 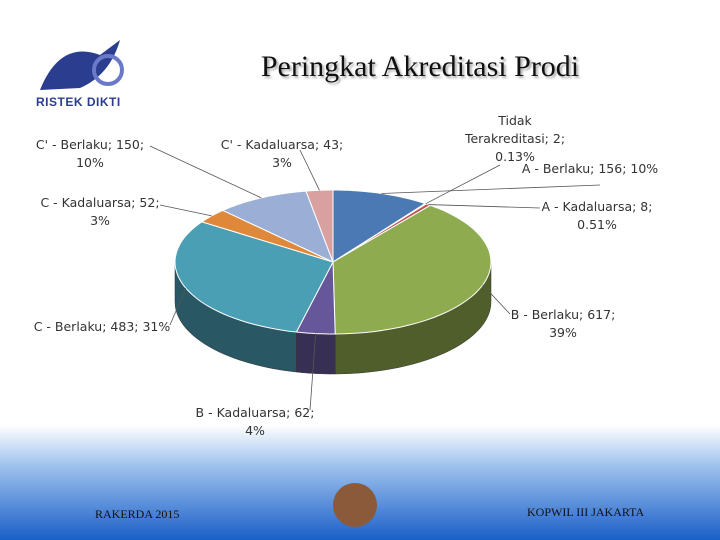 I want to click on data-label: C - Kadaluarsa; 52; 3%, so click(x=100, y=211).